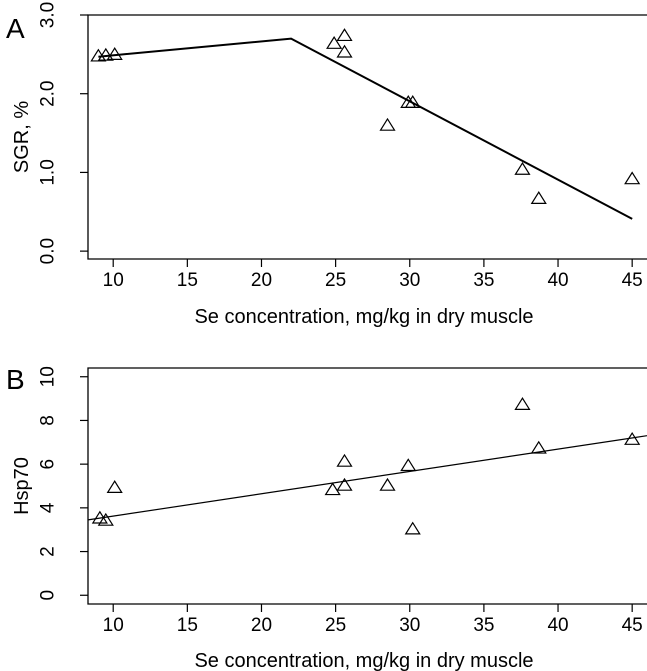 This screenshot has height=671, width=647. Describe the element at coordinates (15, 28) in the screenshot. I see `panel-label: A` at that location.